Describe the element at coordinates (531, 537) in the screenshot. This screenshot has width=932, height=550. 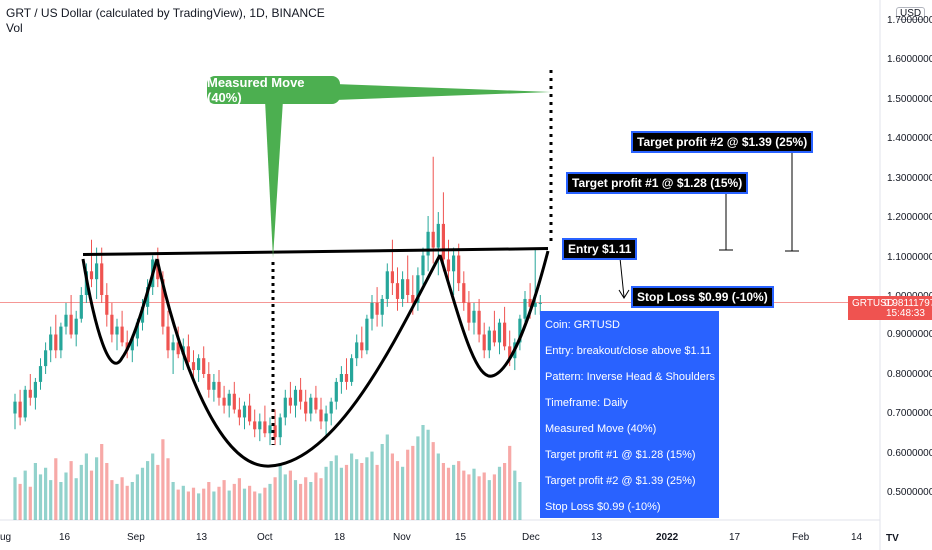
I see `x-tick-label: Dec` at that location.